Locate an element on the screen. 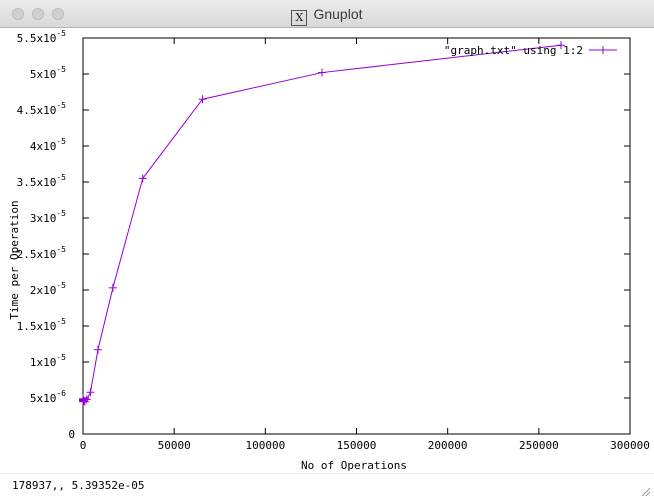 Image resolution: width=654 pixels, height=499 pixels. x-tick-label: 250000 is located at coordinates (539, 445).